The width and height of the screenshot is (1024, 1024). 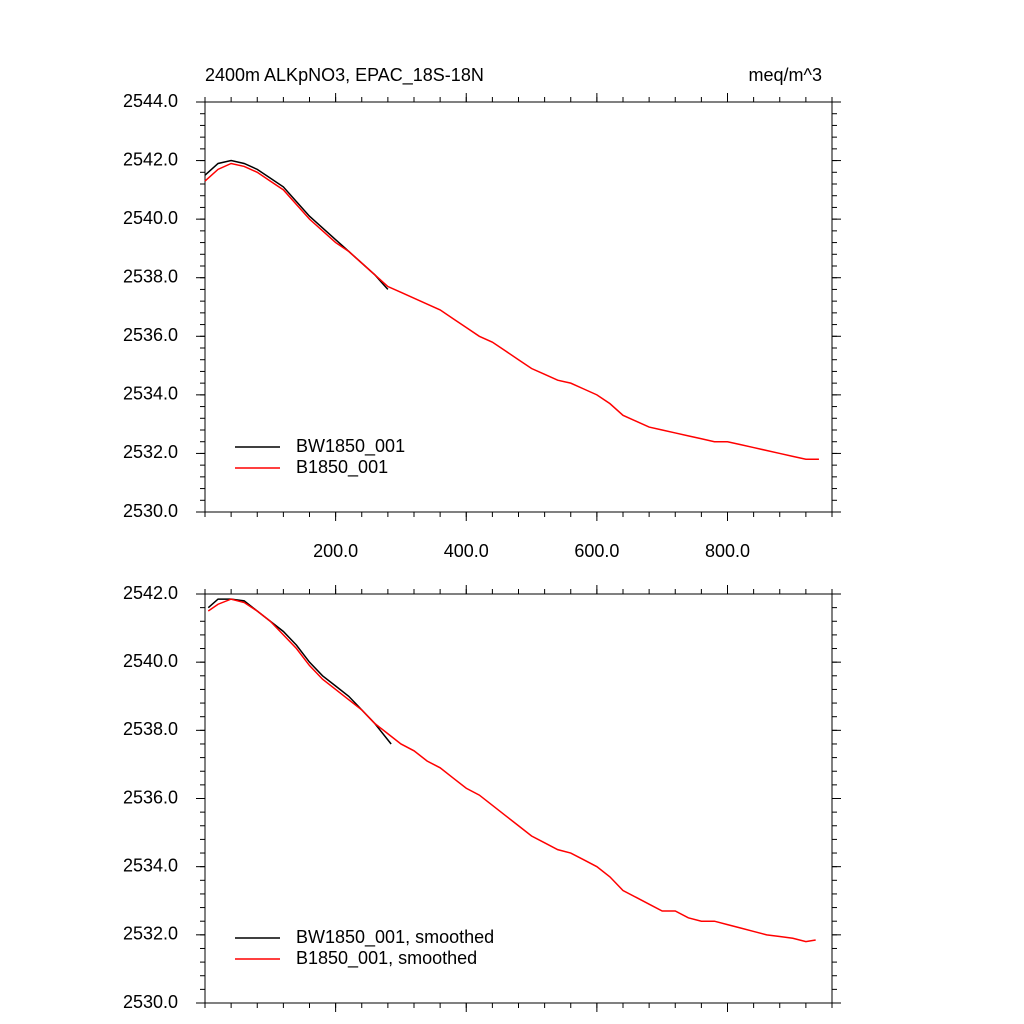 What do you see at coordinates (395, 937) in the screenshot?
I see `legend-label: BW1850_001, smoothed` at bounding box center [395, 937].